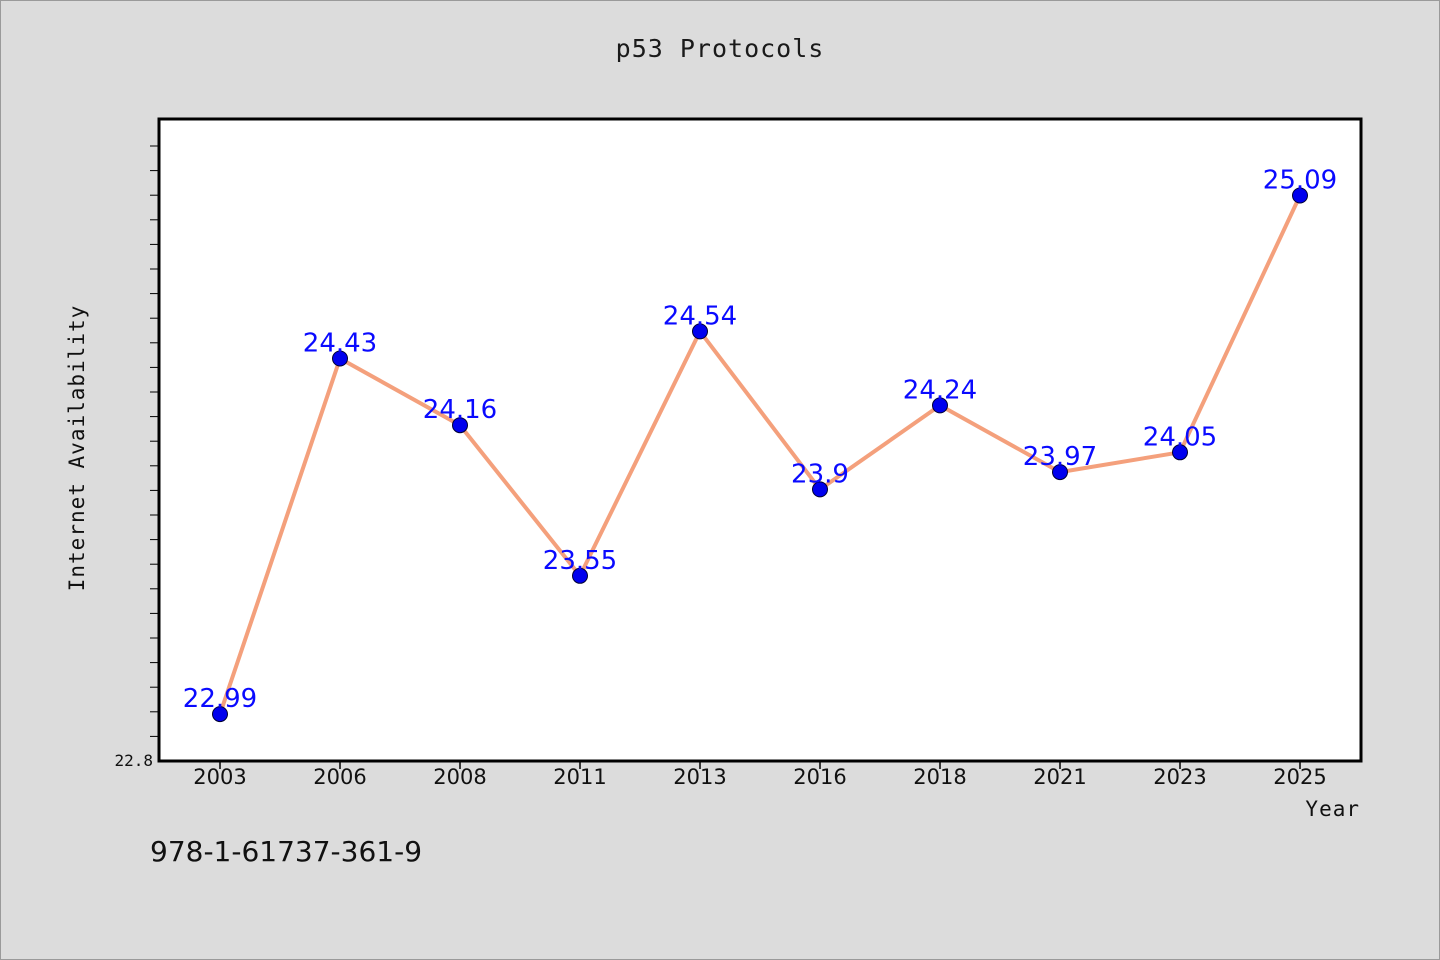 Image resolution: width=1440 pixels, height=960 pixels. Describe the element at coordinates (339, 777) in the screenshot. I see `x-tick-label: 2006` at that location.